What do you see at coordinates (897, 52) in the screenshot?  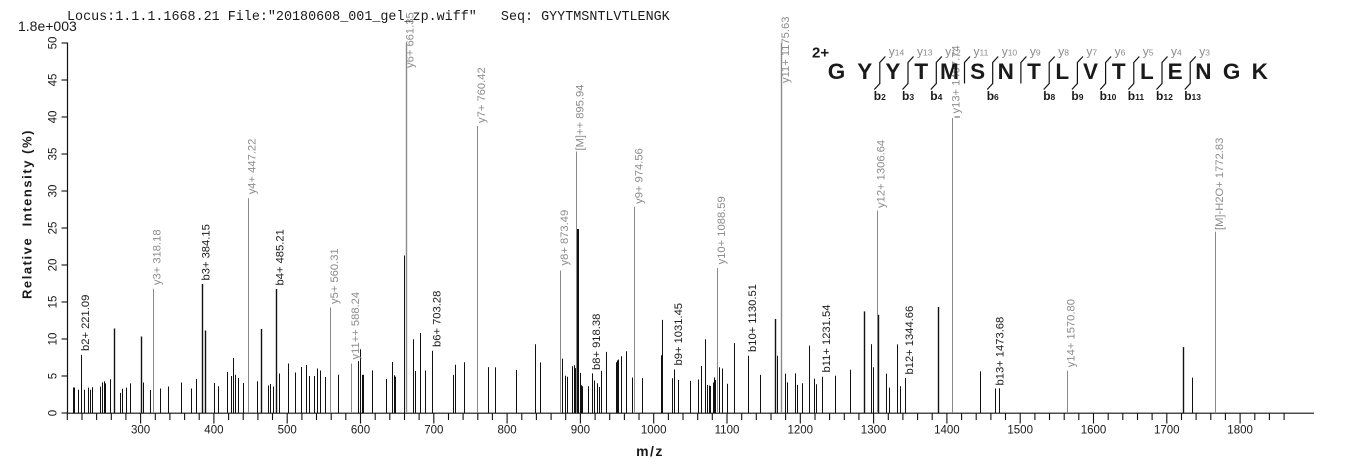 I see `svg-text: y14` at bounding box center [897, 52].